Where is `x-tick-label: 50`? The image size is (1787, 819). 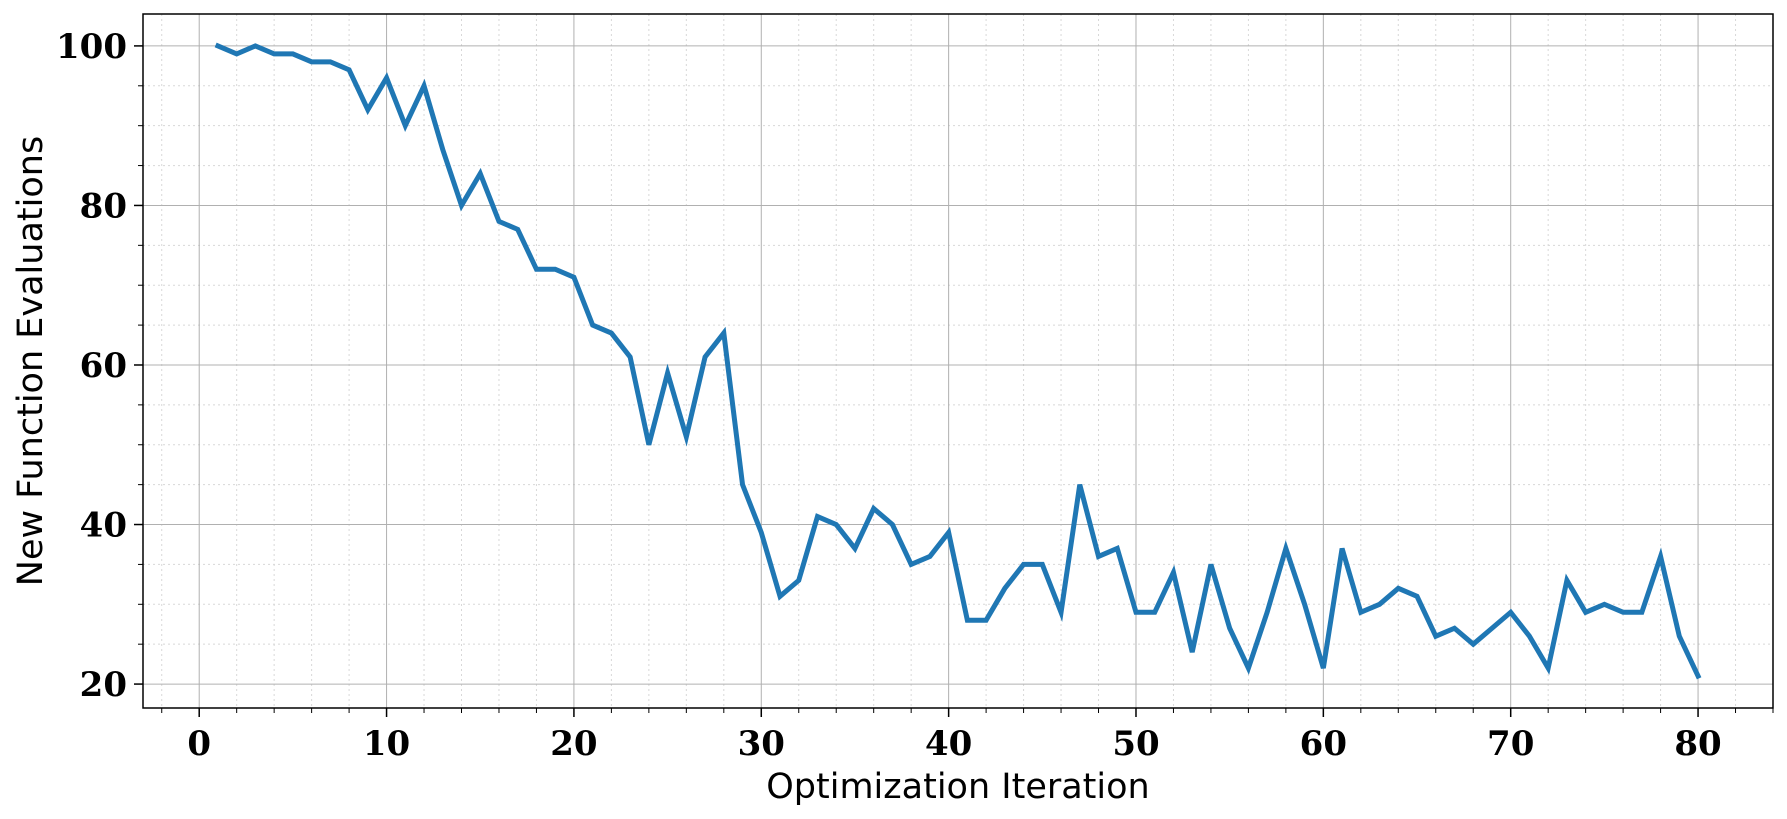
x-tick-label: 50 is located at coordinates (1135, 744).